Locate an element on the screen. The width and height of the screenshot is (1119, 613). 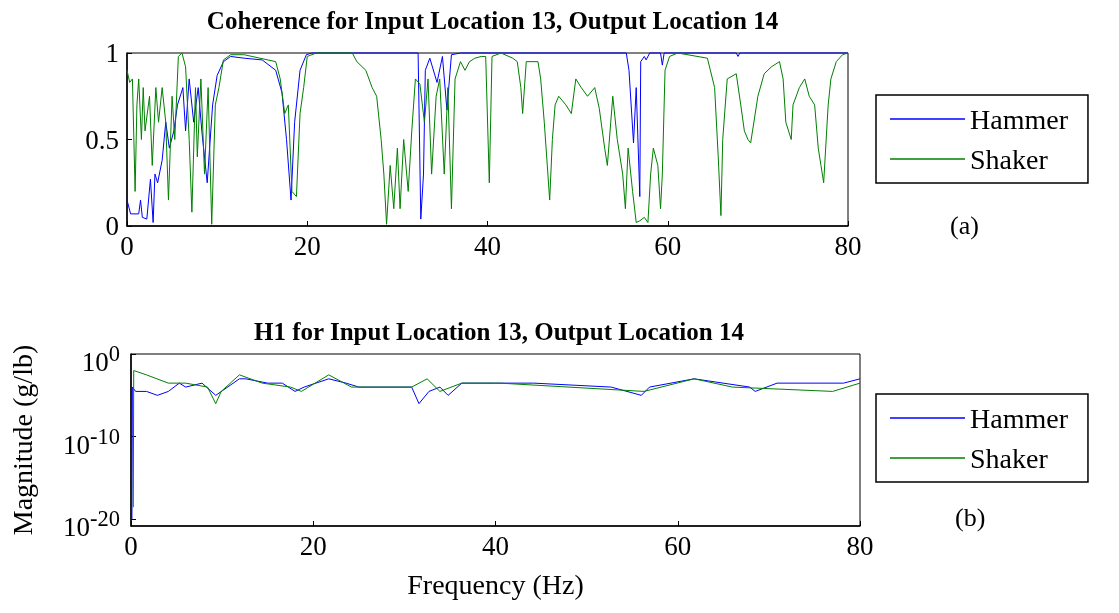
y-tick-label: 0 is located at coordinates (112, 226).